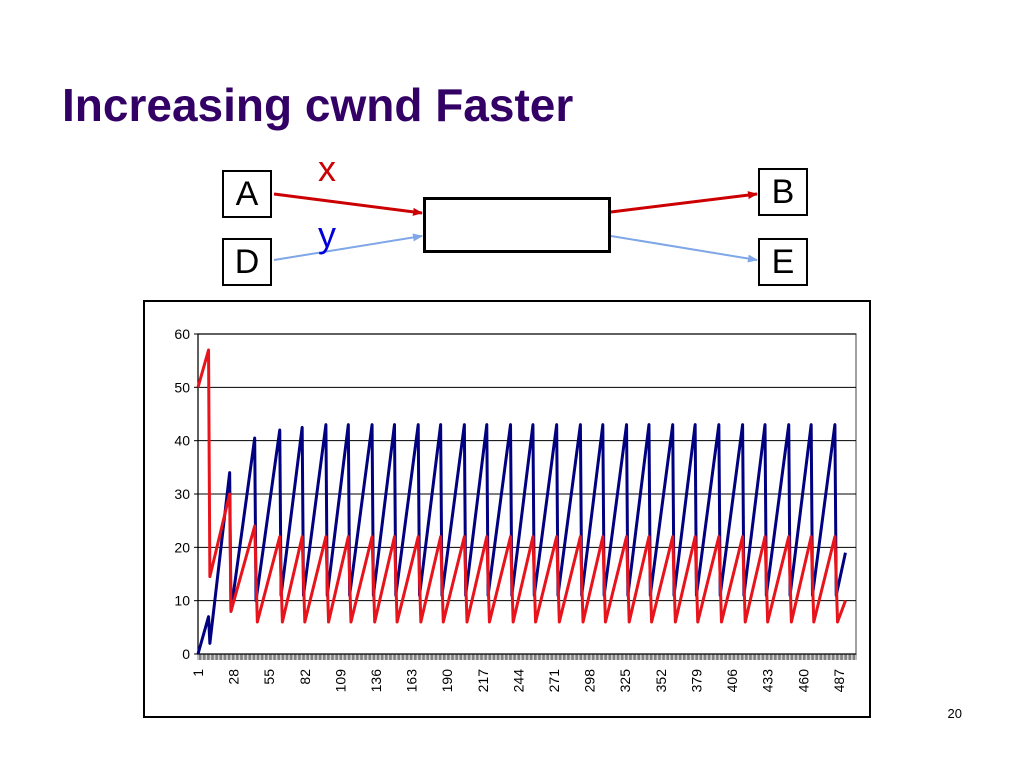  What do you see at coordinates (839, 681) in the screenshot?
I see `x-tick-label: 487` at bounding box center [839, 681].